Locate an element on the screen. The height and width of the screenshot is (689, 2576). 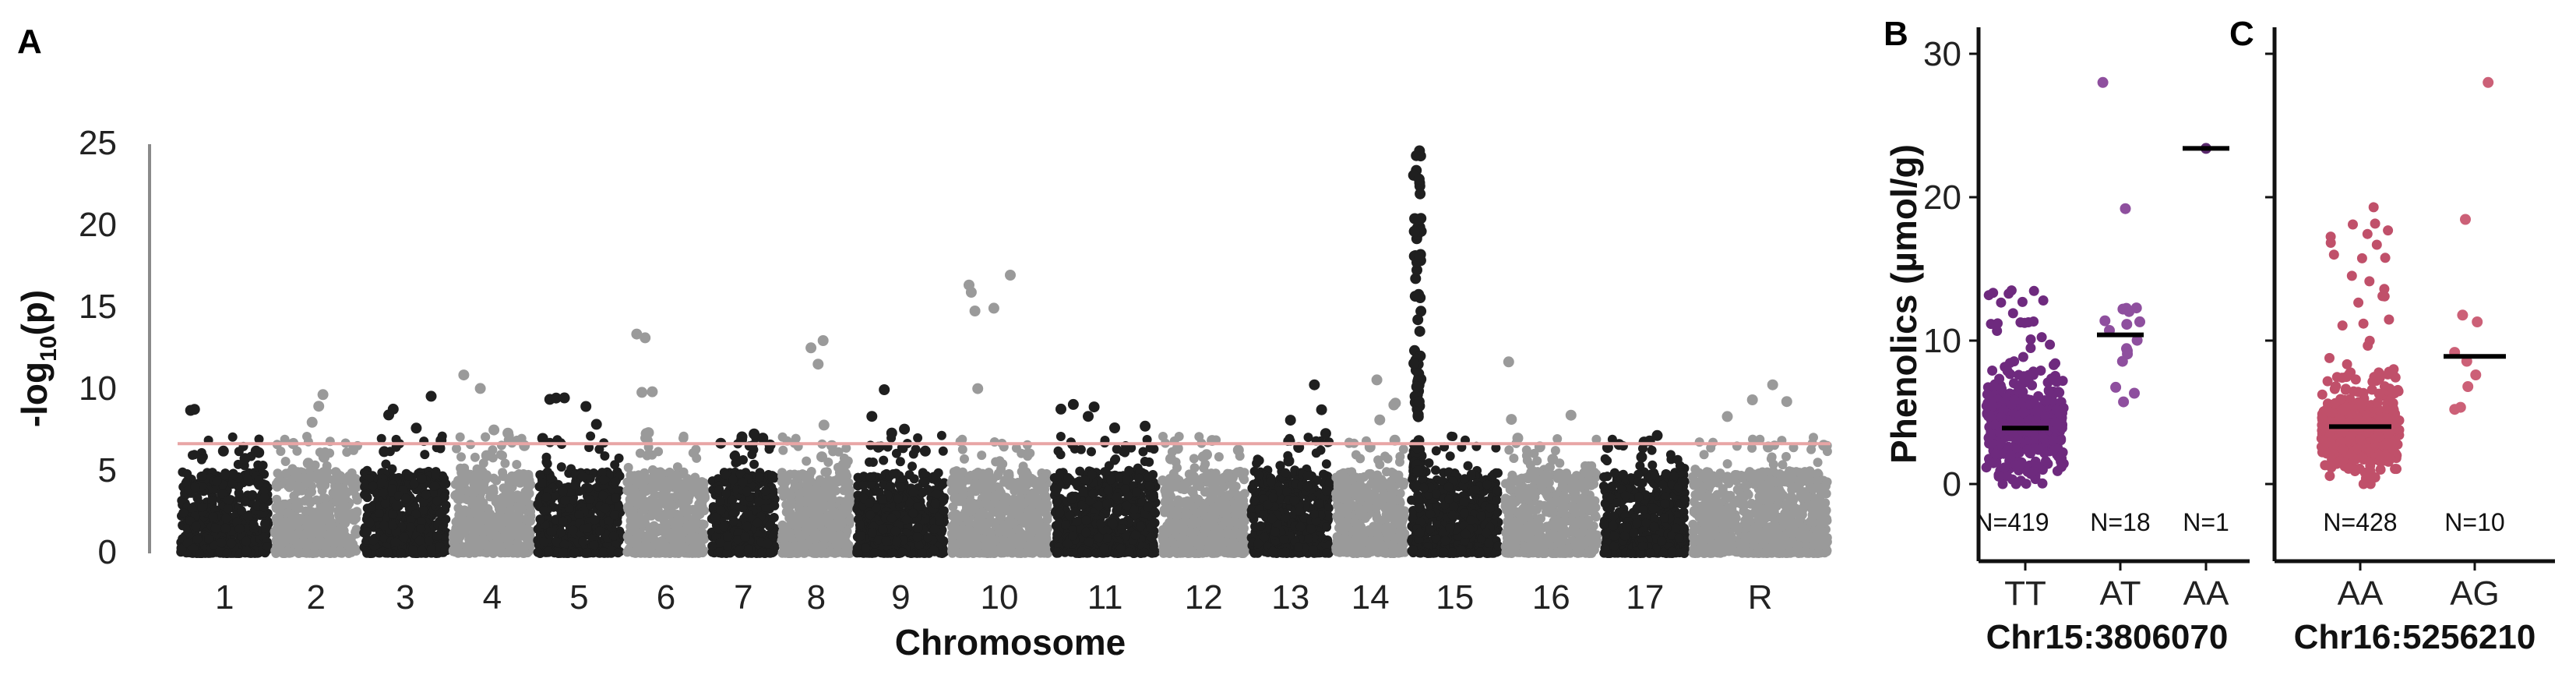
manhattan-y-ticks: 0 5 10 15 20 25 is located at coordinates (98, 347).